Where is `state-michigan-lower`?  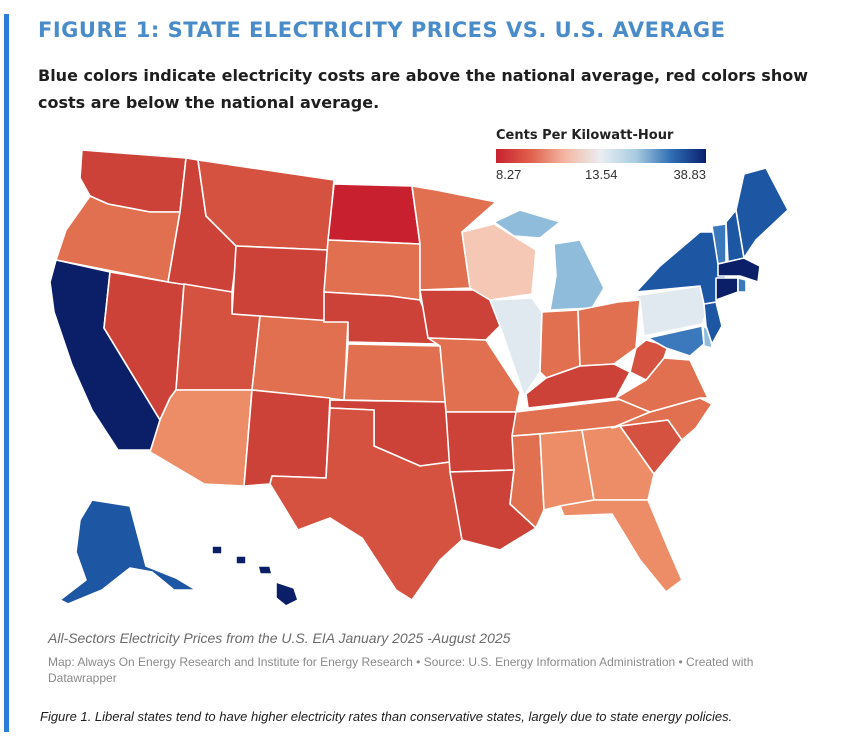 state-michigan-lower is located at coordinates (577, 275).